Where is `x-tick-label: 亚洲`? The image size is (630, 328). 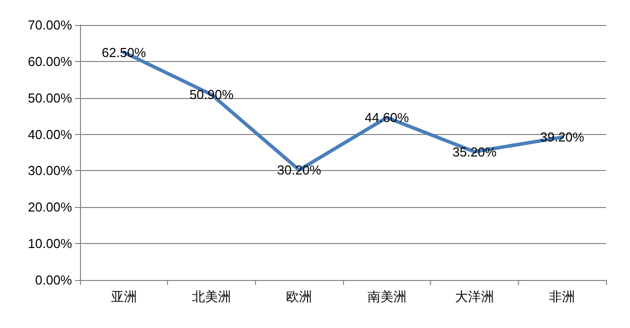 x-tick-label: 亚洲 is located at coordinates (123, 296).